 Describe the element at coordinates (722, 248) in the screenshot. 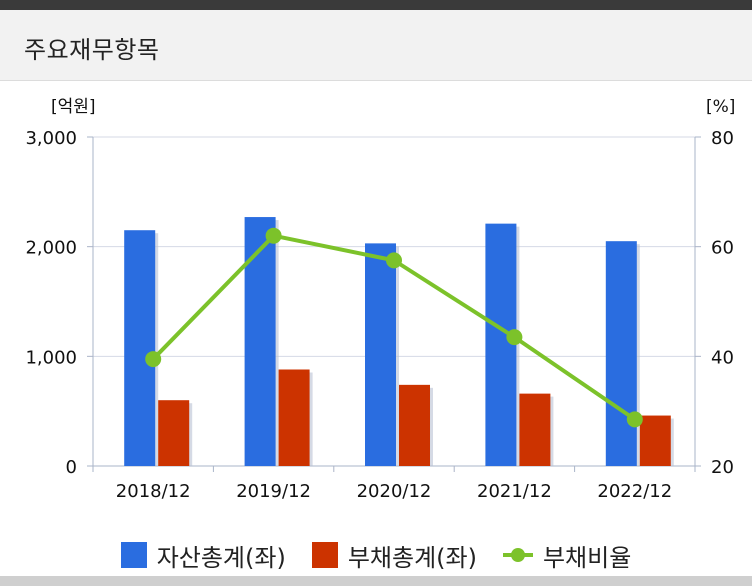

I see `y-right-tick-label: 60` at that location.